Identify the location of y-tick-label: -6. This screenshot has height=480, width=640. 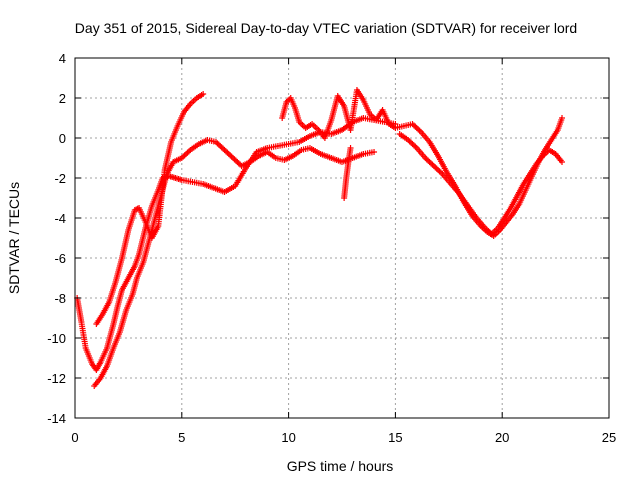
(60, 258).